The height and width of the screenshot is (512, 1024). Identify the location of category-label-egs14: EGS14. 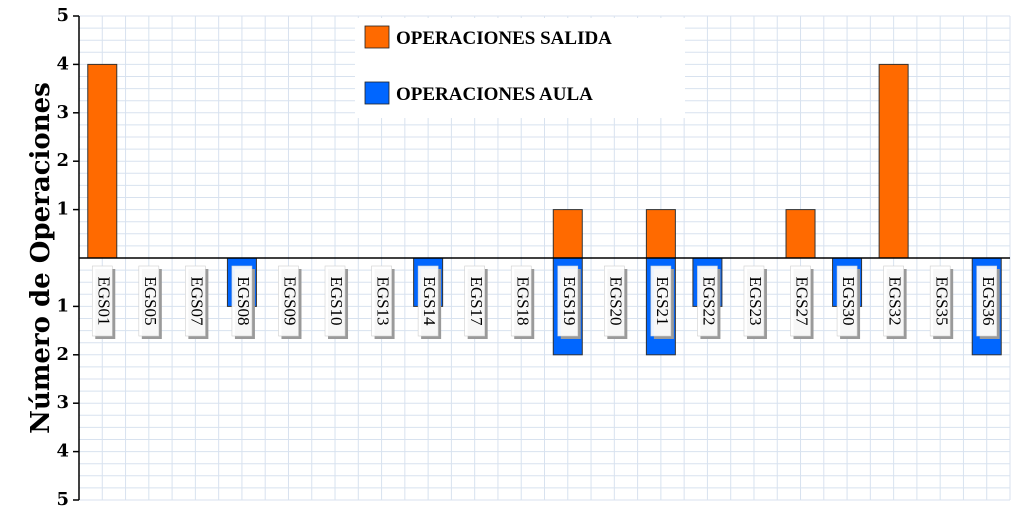
(429, 301).